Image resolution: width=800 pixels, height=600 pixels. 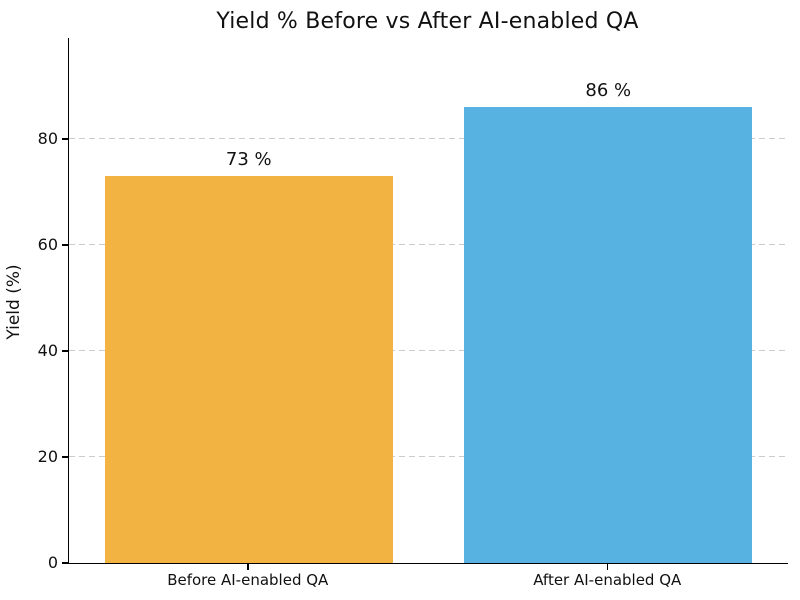 What do you see at coordinates (47, 456) in the screenshot?
I see `y-tick-label: 20` at bounding box center [47, 456].